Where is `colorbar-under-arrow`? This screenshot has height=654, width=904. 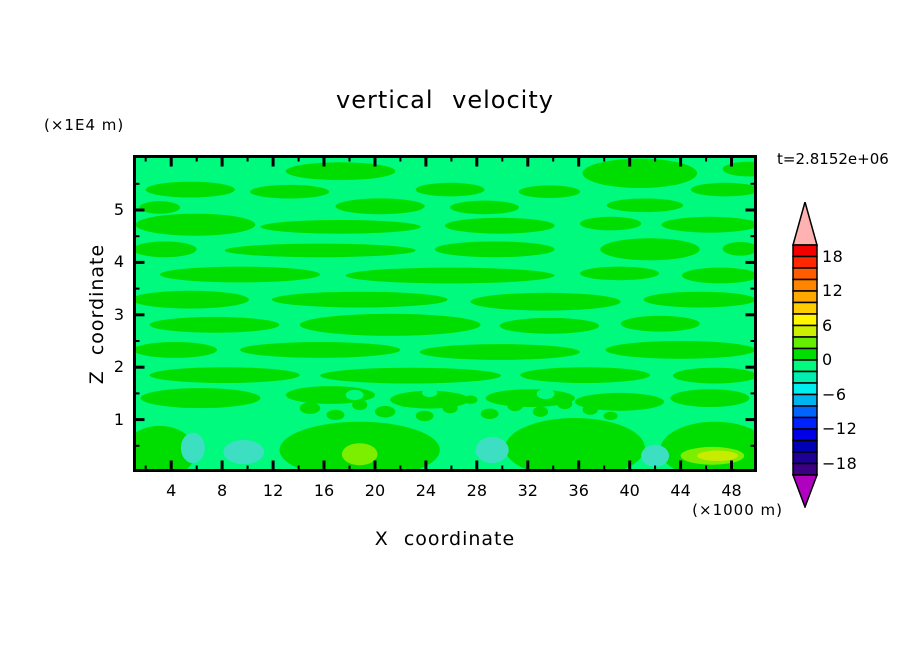
colorbar-under-arrow is located at coordinates (805, 491).